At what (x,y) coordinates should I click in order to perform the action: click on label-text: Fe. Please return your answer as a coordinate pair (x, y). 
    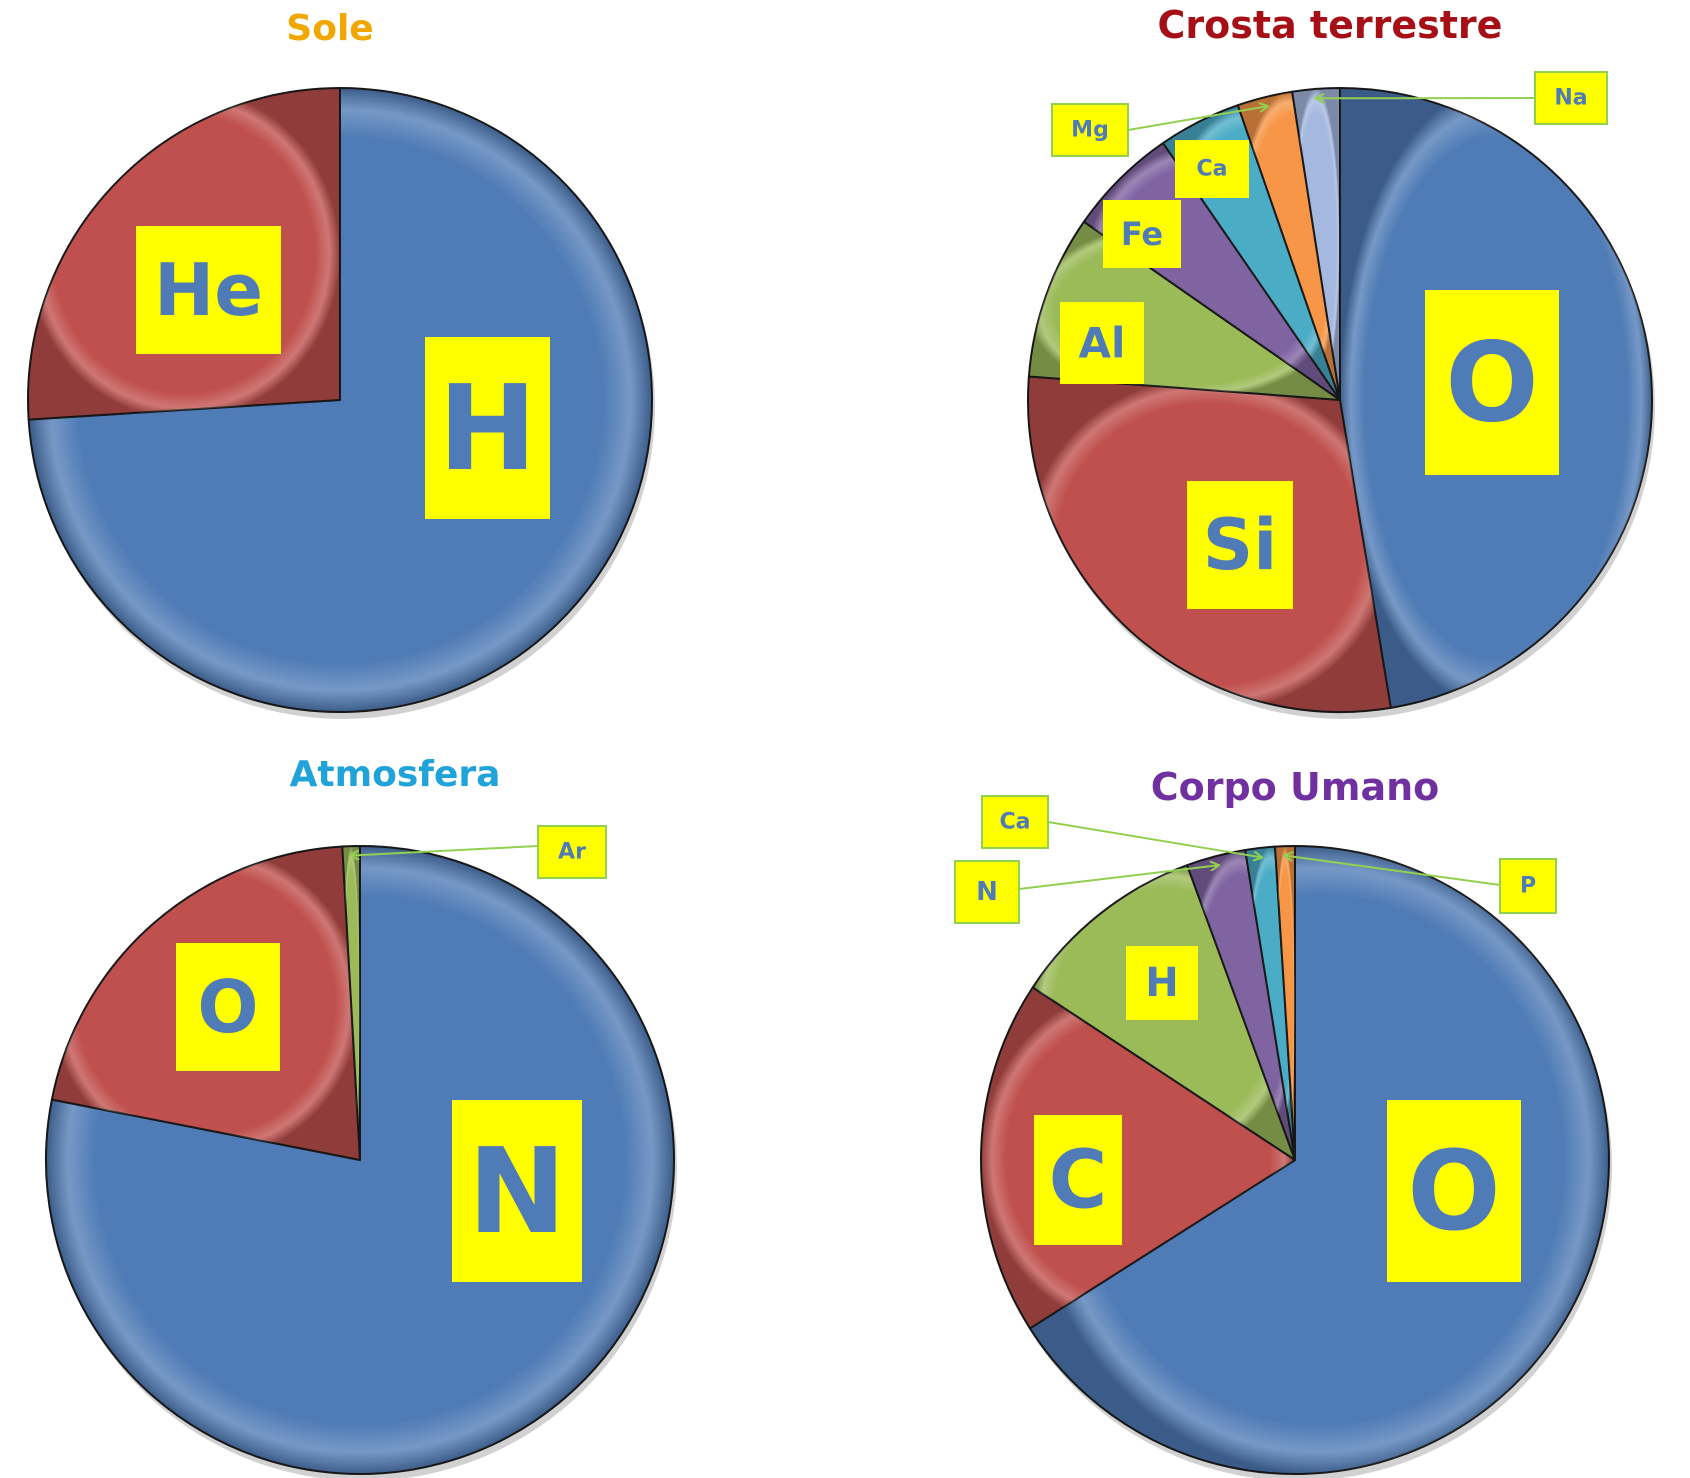
    Looking at the image, I should click on (1142, 234).